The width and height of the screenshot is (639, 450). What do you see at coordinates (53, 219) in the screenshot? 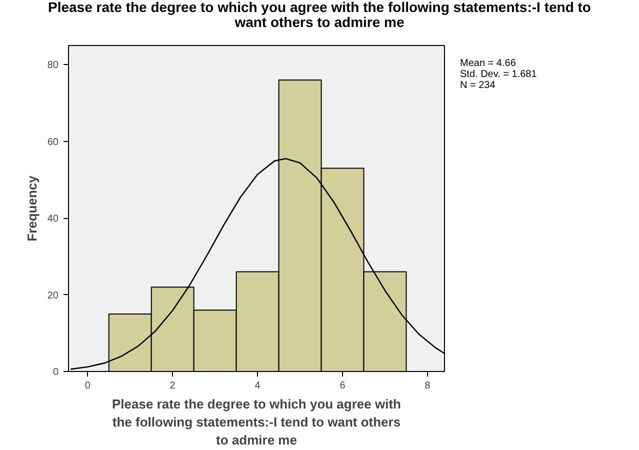
I see `y-tick-label: 40` at bounding box center [53, 219].